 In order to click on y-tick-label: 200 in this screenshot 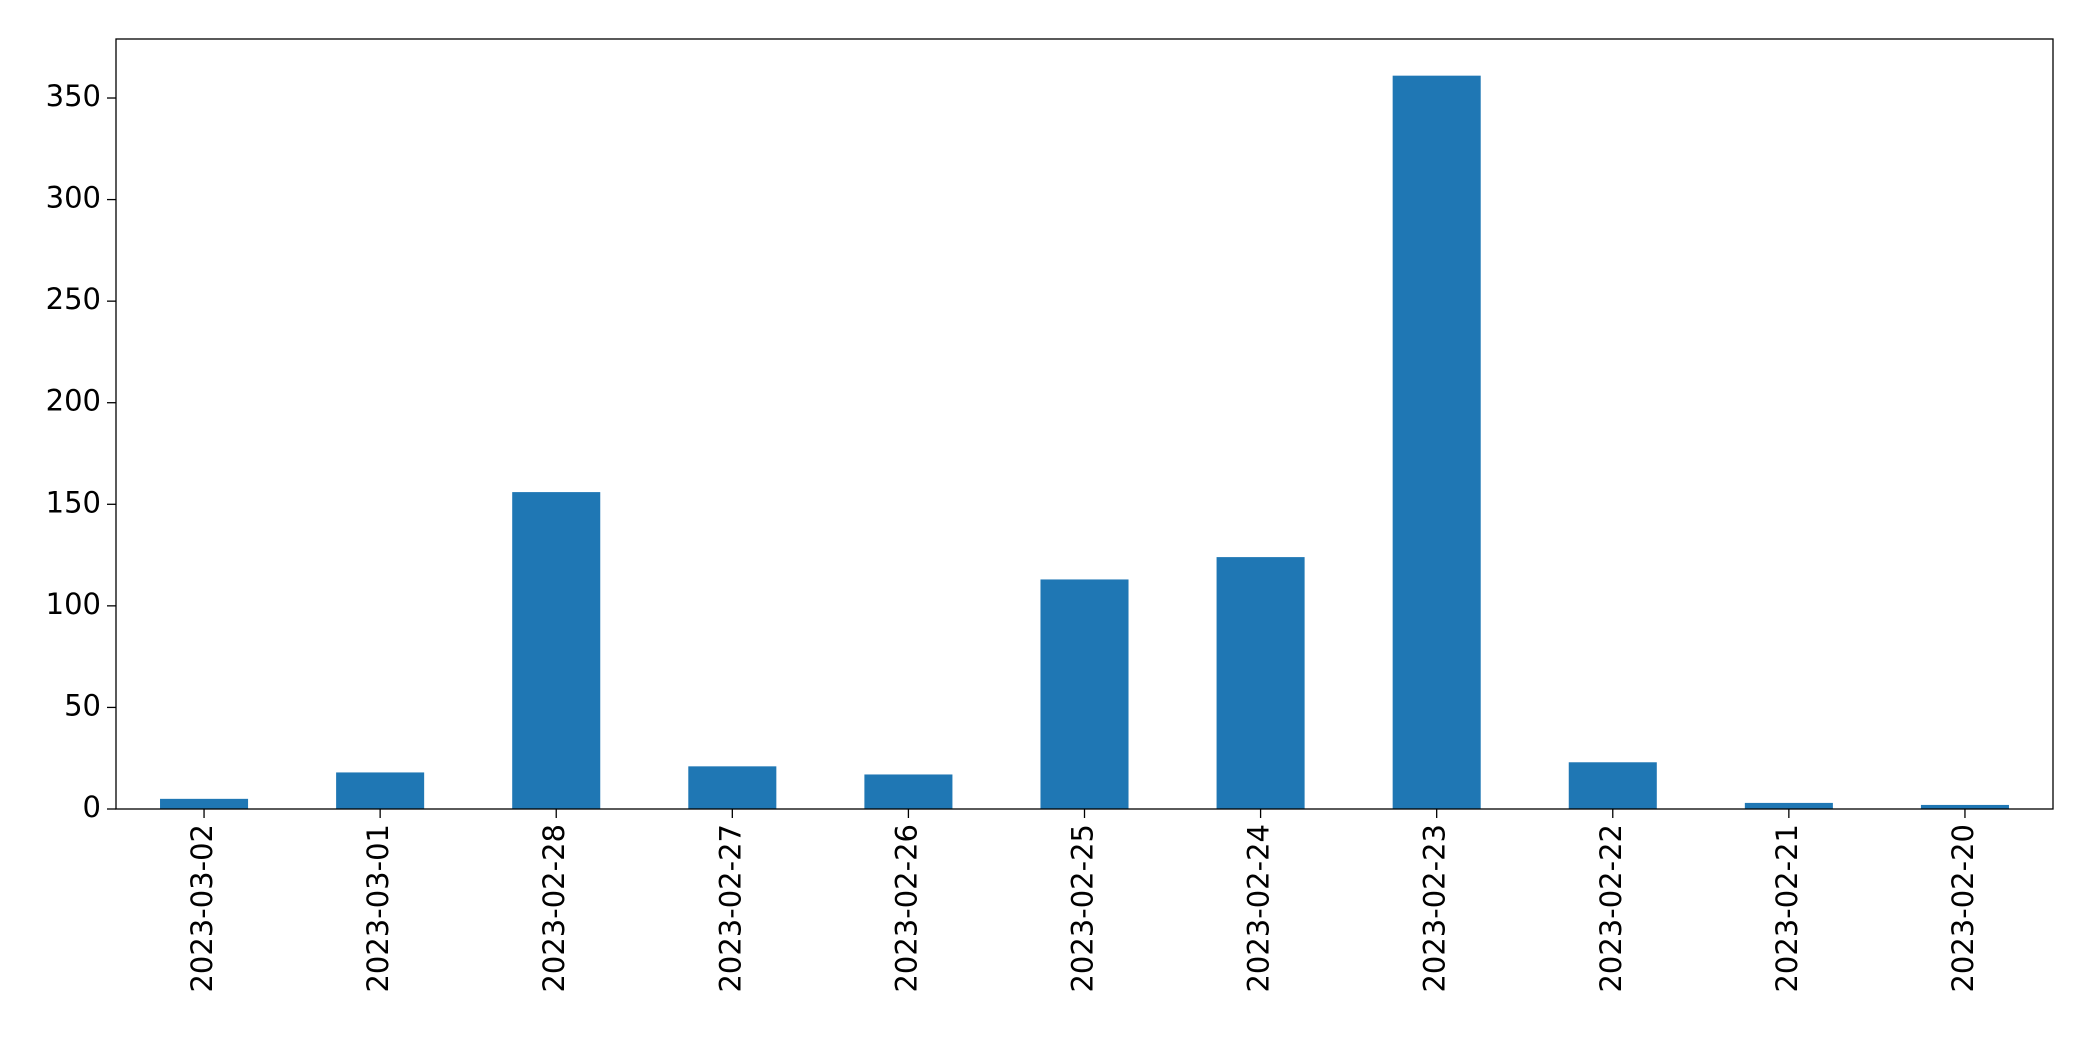, I will do `click(73, 401)`.